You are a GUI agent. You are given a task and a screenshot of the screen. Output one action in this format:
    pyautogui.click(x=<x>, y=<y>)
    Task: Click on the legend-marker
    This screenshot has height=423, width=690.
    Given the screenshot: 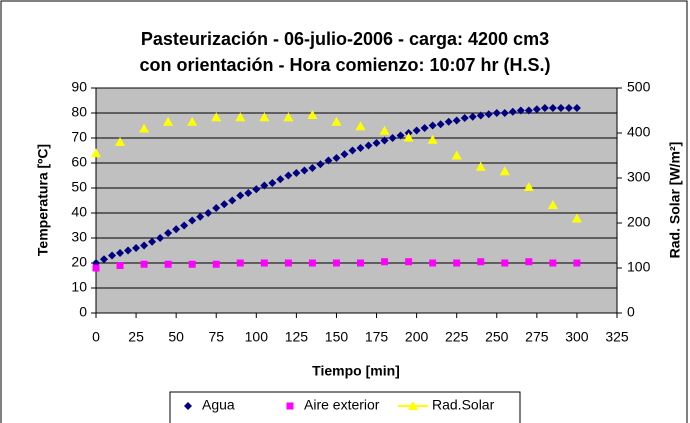 What is the action you would take?
    pyautogui.click(x=188, y=406)
    